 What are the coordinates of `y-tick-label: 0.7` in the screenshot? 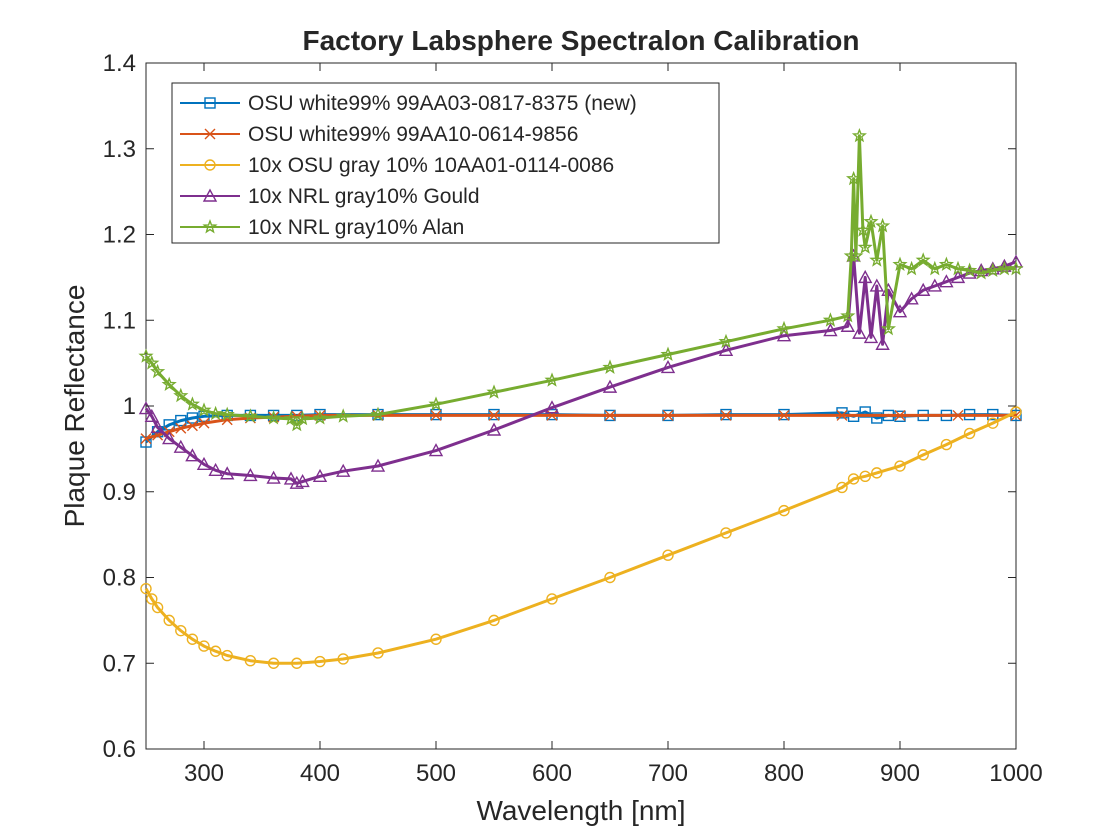 It's located at (119, 663).